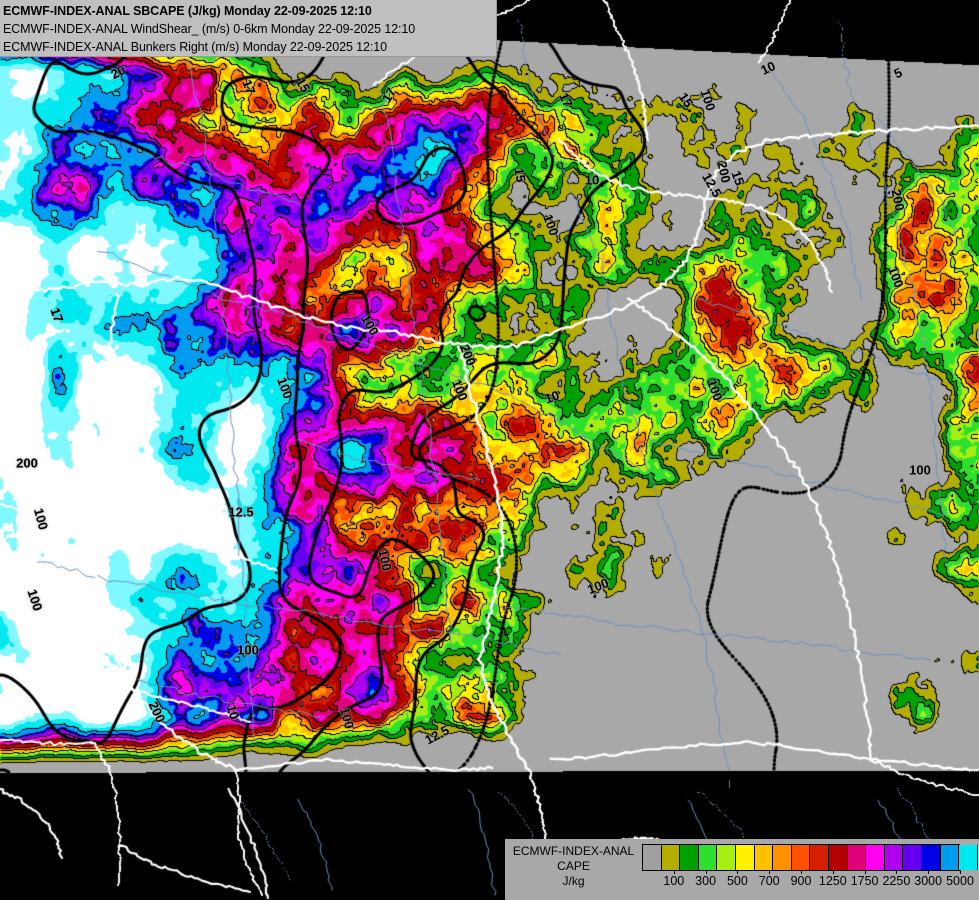 This screenshot has width=979, height=900. I want to click on colorbar-tick-label-8: 3000, so click(928, 881).